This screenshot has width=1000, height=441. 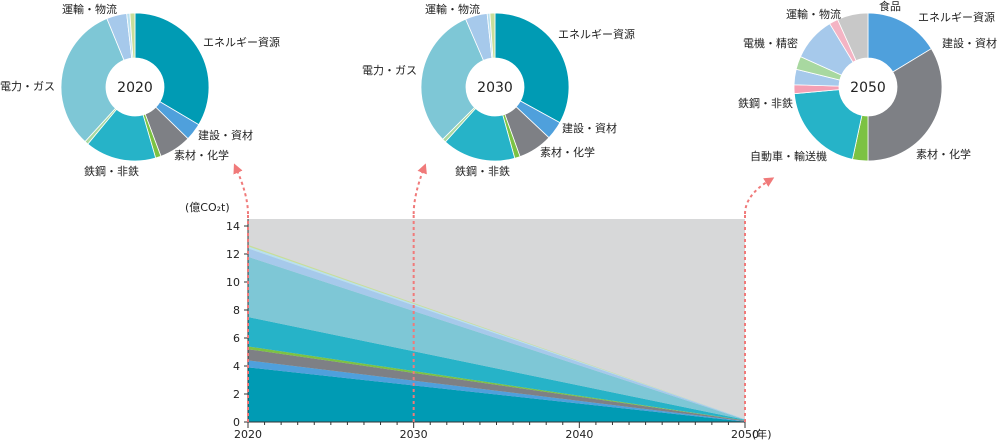 I want to click on x-tick-label: 2050, so click(x=745, y=434).